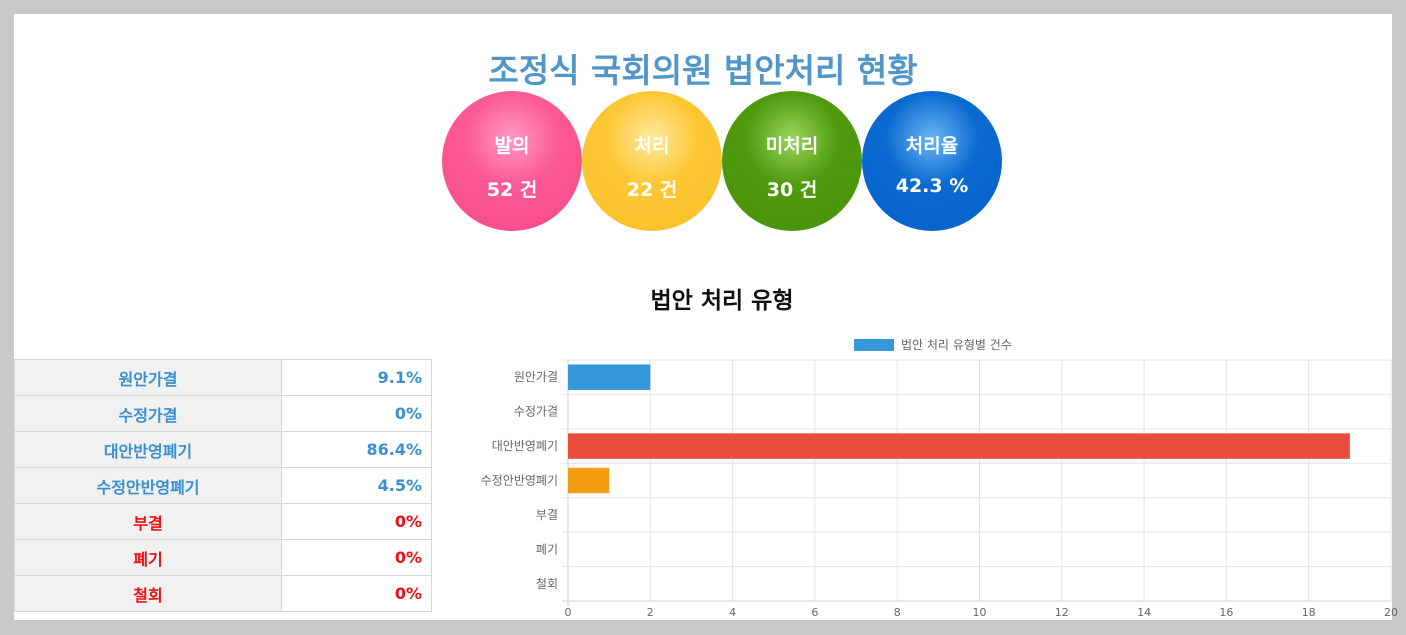 The height and width of the screenshot is (635, 1406). Describe the element at coordinates (650, 612) in the screenshot. I see `x-tick-label: 2` at that location.